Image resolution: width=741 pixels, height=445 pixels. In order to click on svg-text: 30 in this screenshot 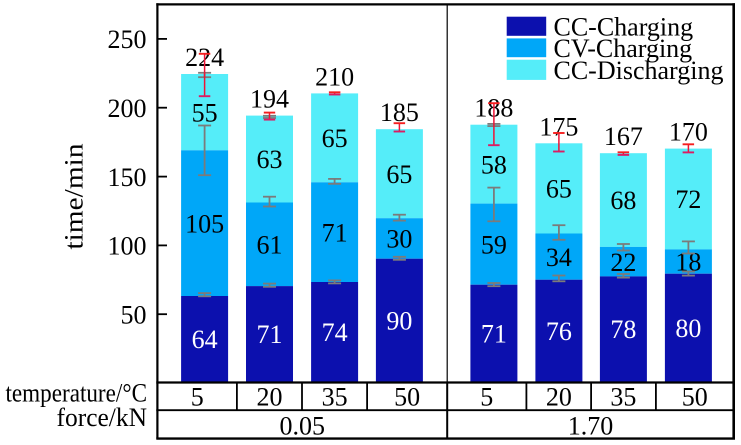, I will do `click(399, 239)`.